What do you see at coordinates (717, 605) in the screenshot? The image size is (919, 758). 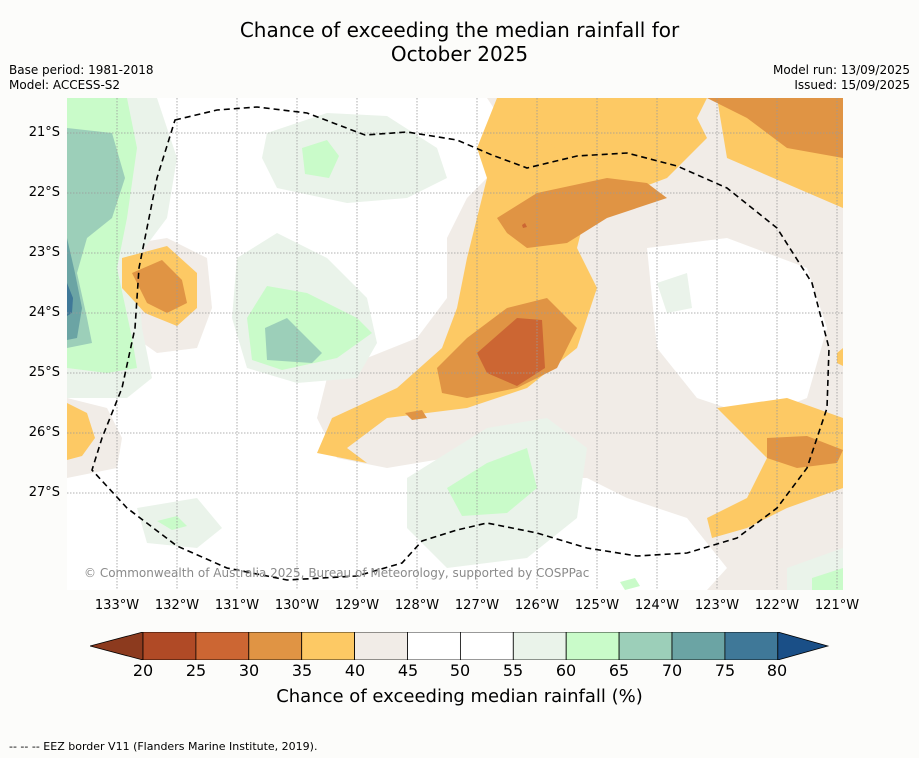 I see `lon-label: 123°W` at bounding box center [717, 605].